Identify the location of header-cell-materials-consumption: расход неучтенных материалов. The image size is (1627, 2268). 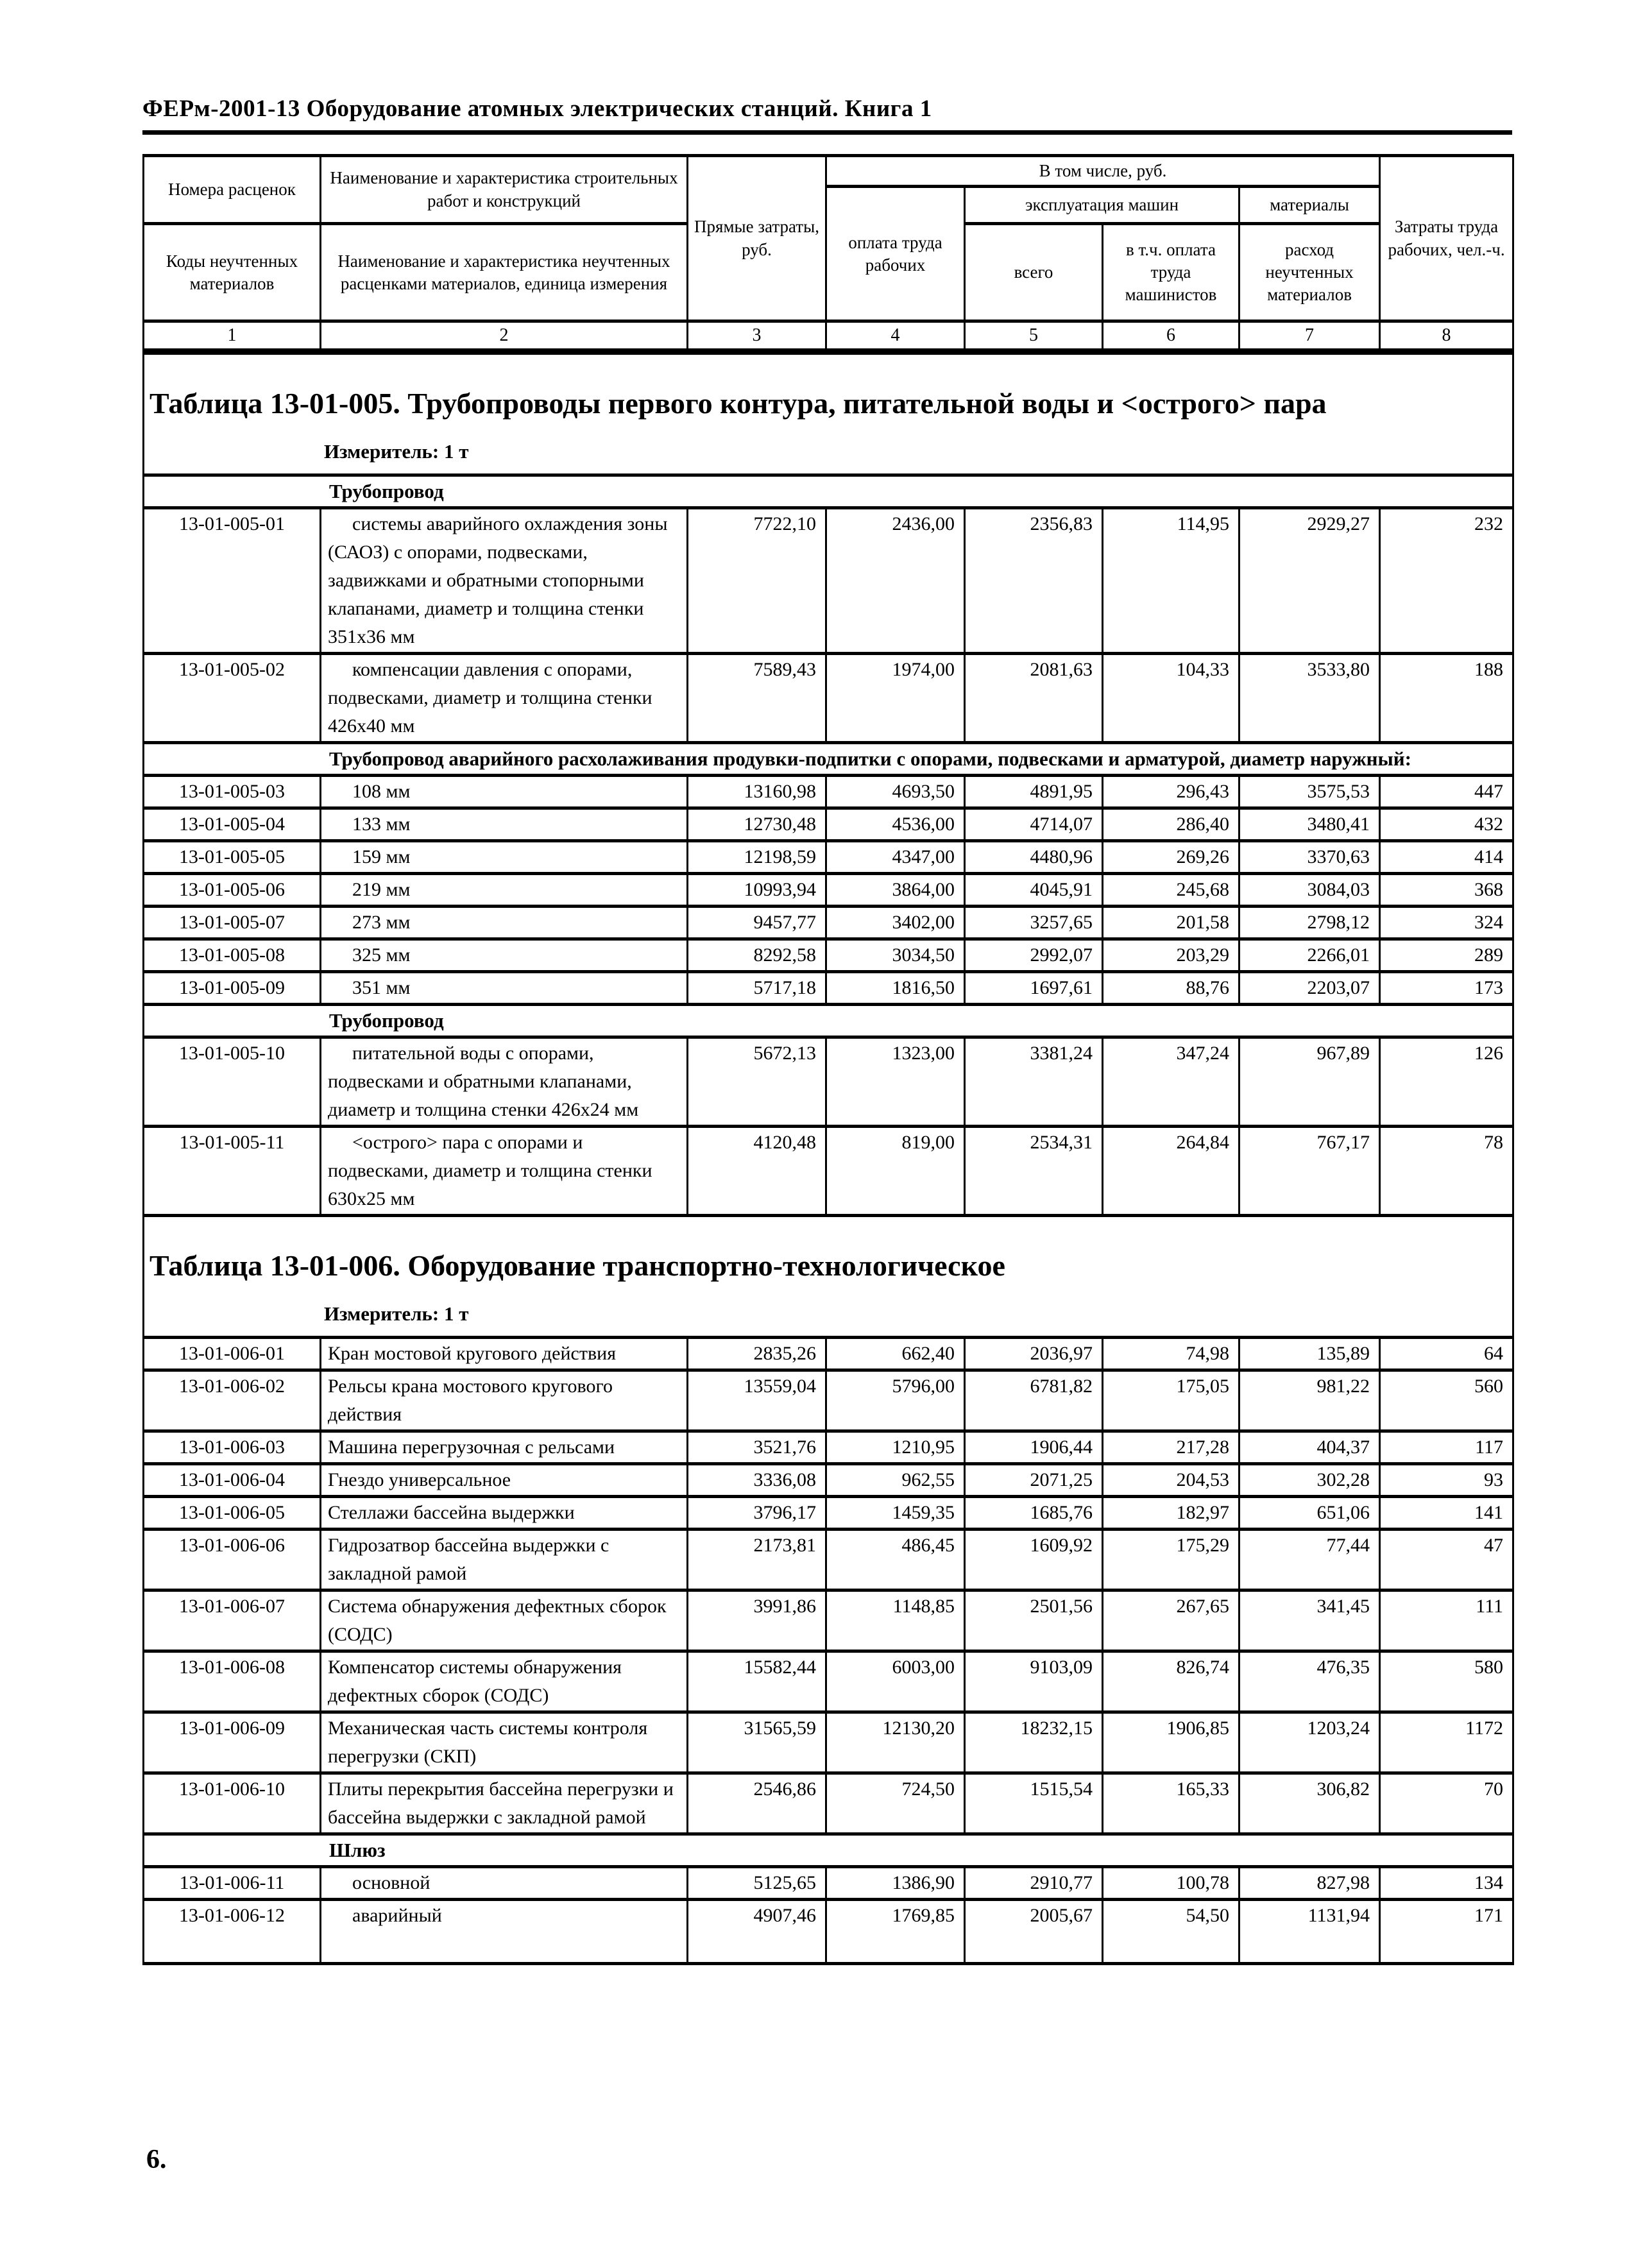
(1309, 272).